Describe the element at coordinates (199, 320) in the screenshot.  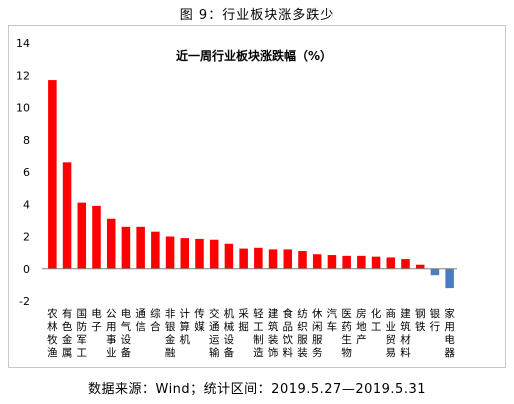
I see `x-category-label: 传媒` at that location.